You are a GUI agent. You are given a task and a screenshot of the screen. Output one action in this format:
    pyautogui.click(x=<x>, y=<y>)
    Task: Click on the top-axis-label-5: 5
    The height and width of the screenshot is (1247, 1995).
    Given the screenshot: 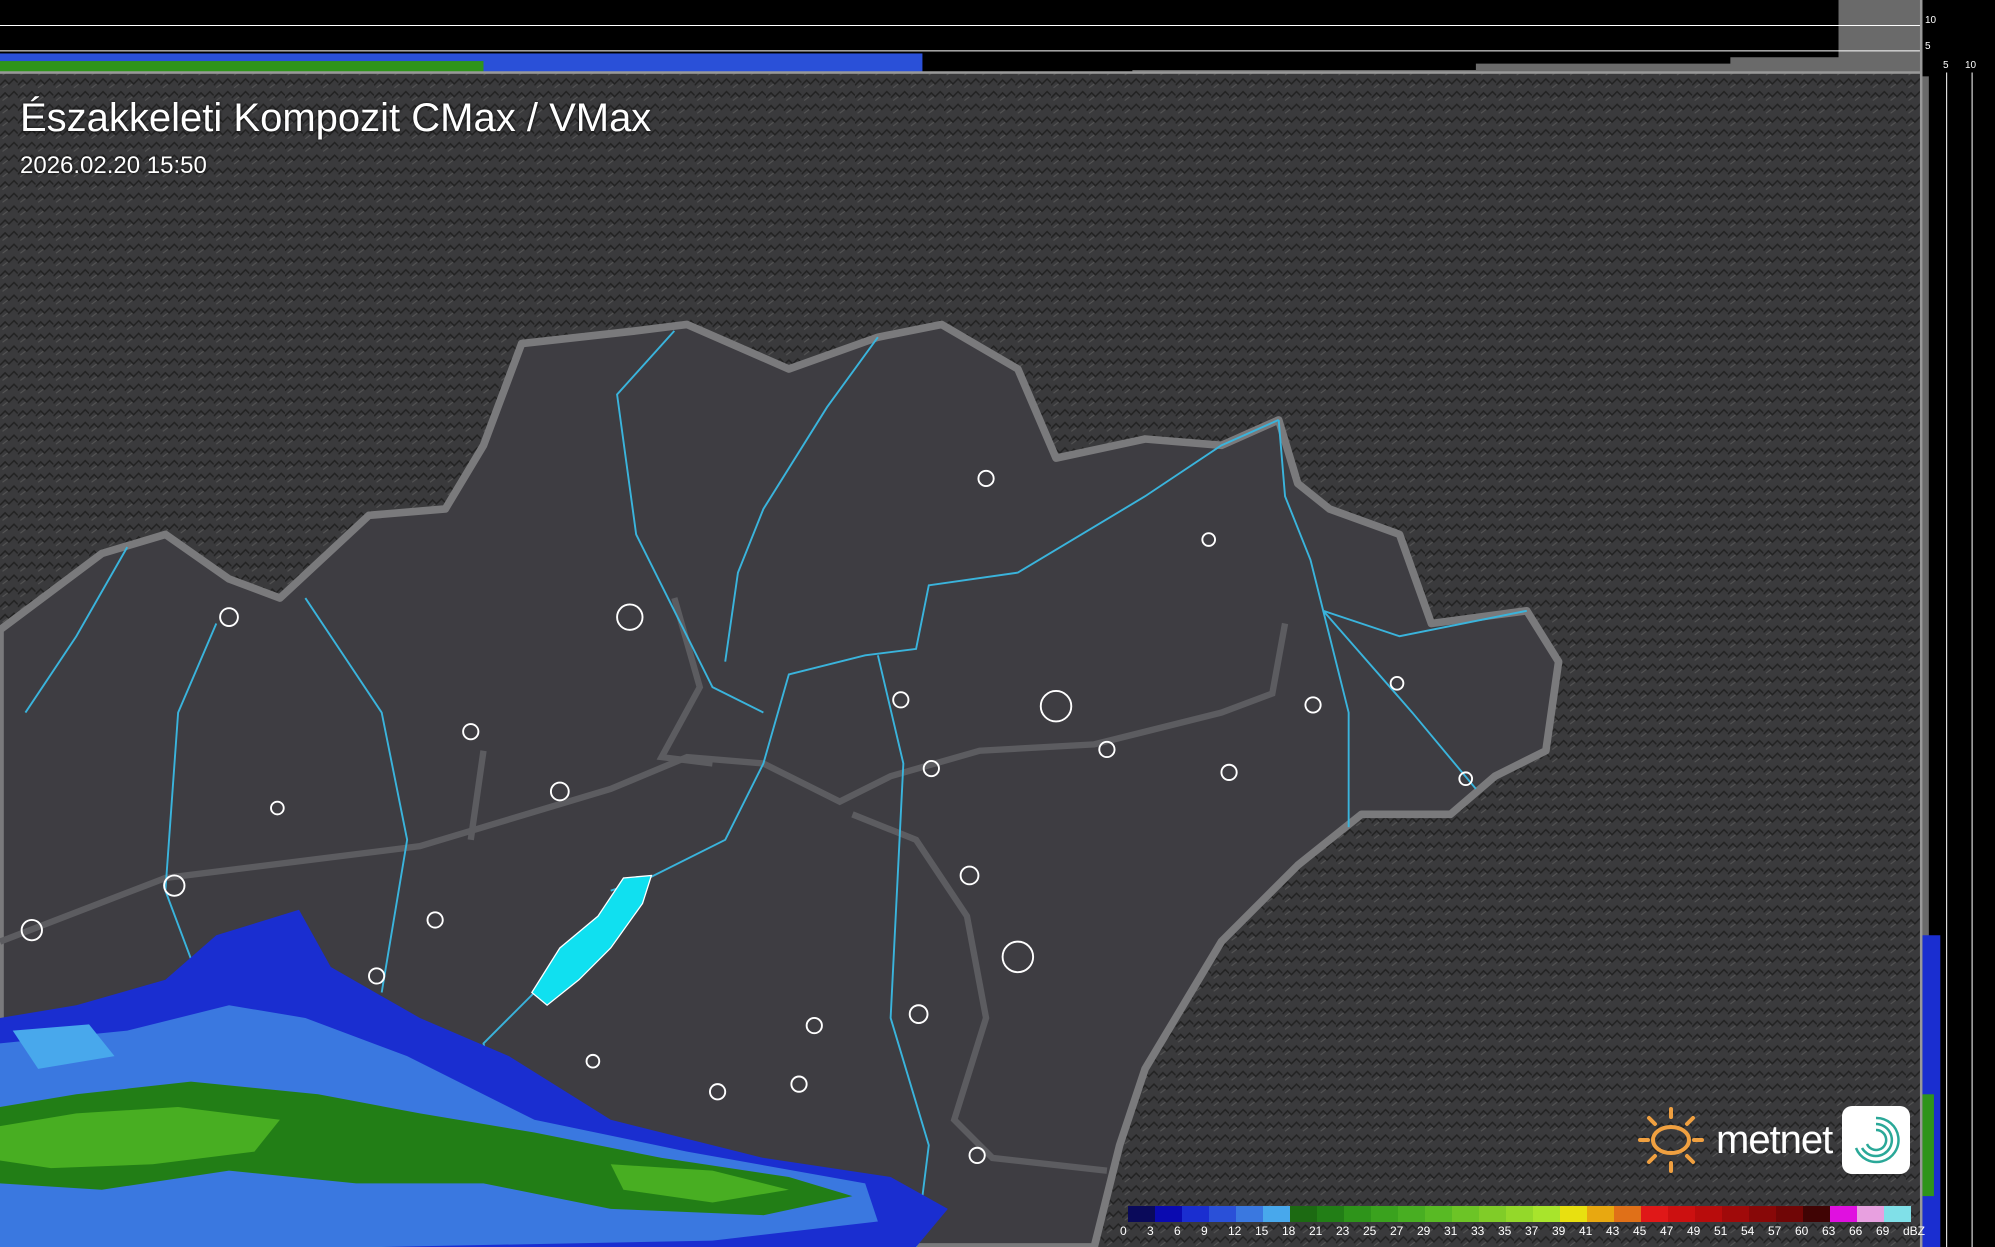 What is the action you would take?
    pyautogui.click(x=1928, y=46)
    